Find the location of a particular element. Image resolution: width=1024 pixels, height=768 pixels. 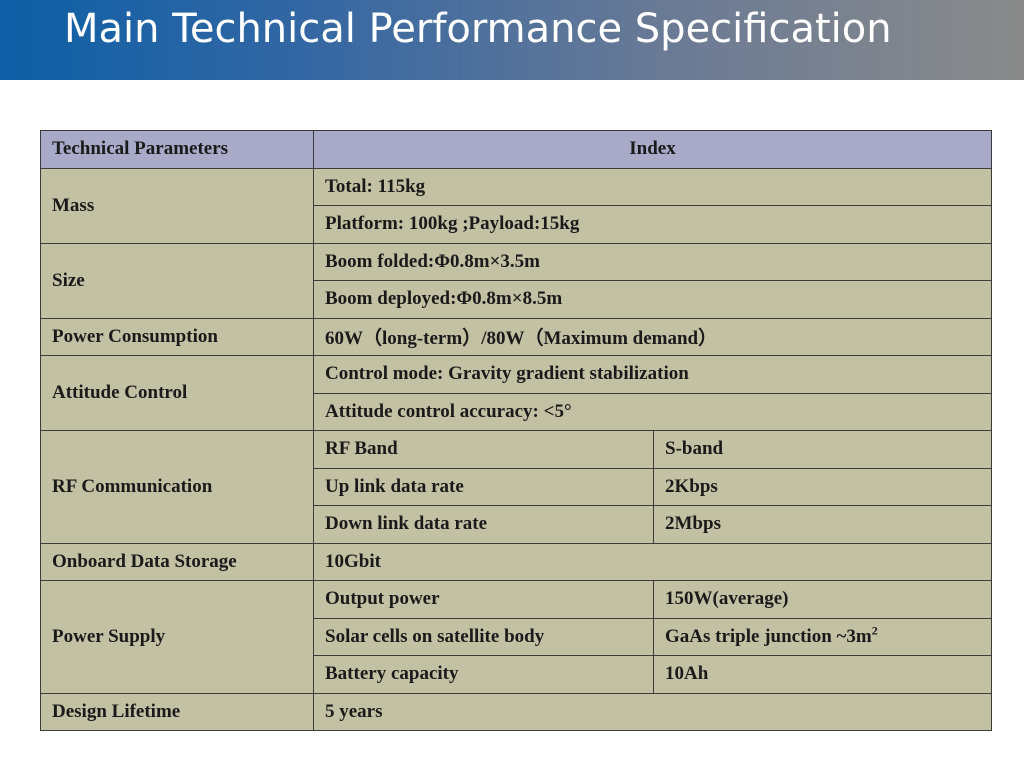

mass-total: Total: 115kg is located at coordinates (652, 186).